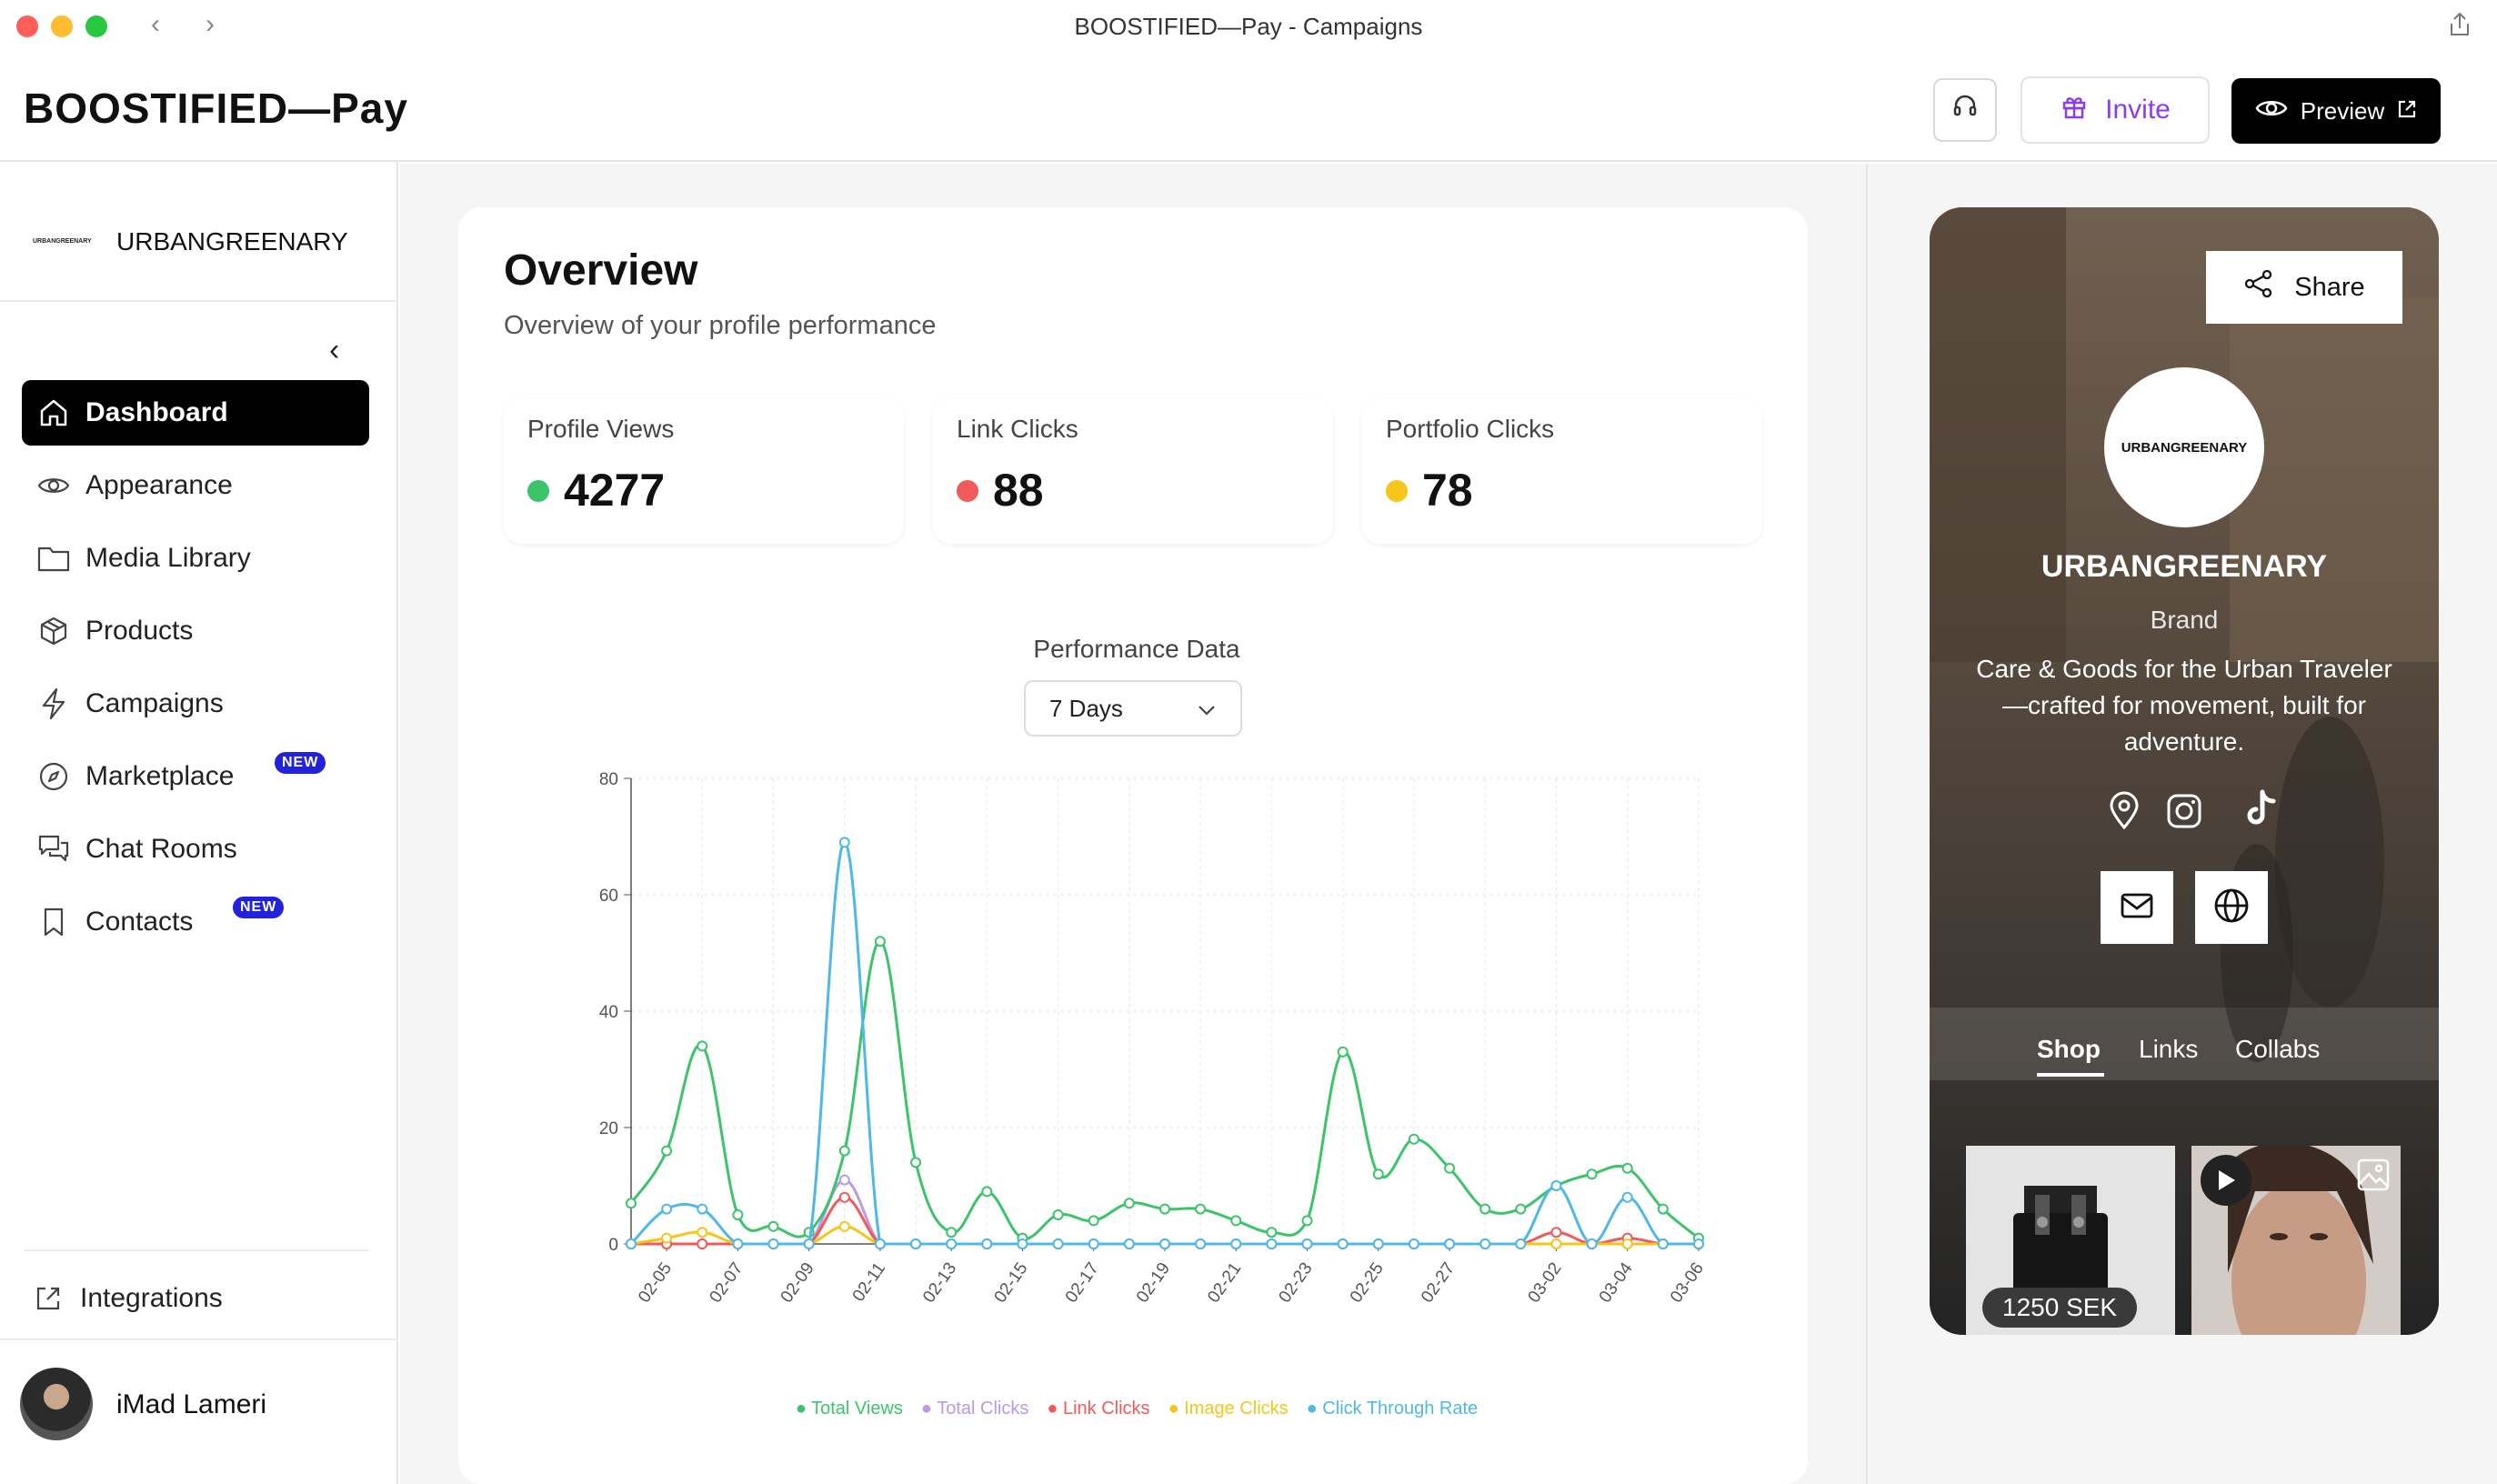 The width and height of the screenshot is (2497, 1484). Describe the element at coordinates (2226, 1180) in the screenshot. I see `play-icon` at that location.